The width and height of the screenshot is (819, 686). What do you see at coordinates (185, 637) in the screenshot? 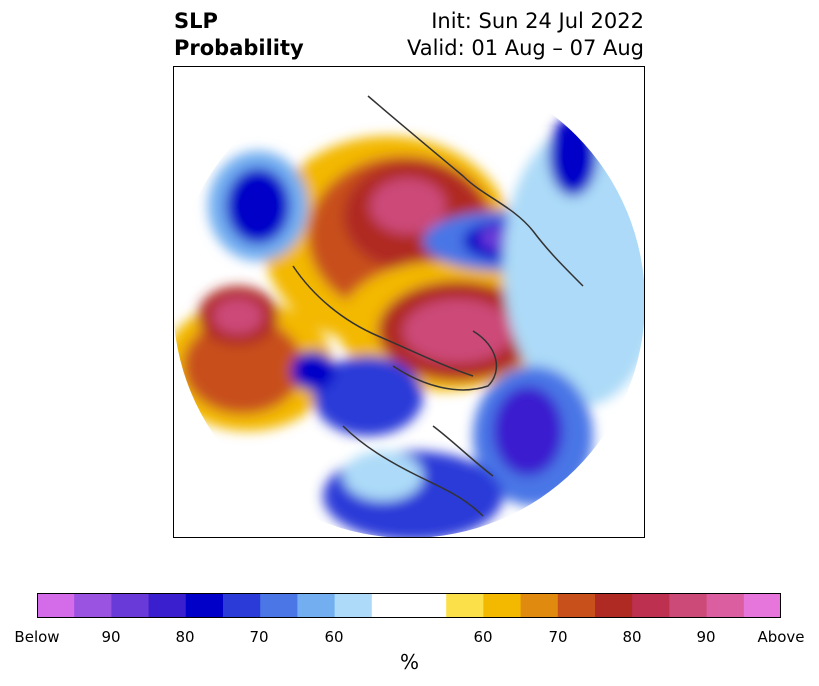
I see `cbar-tick-80-below: 80` at bounding box center [185, 637].